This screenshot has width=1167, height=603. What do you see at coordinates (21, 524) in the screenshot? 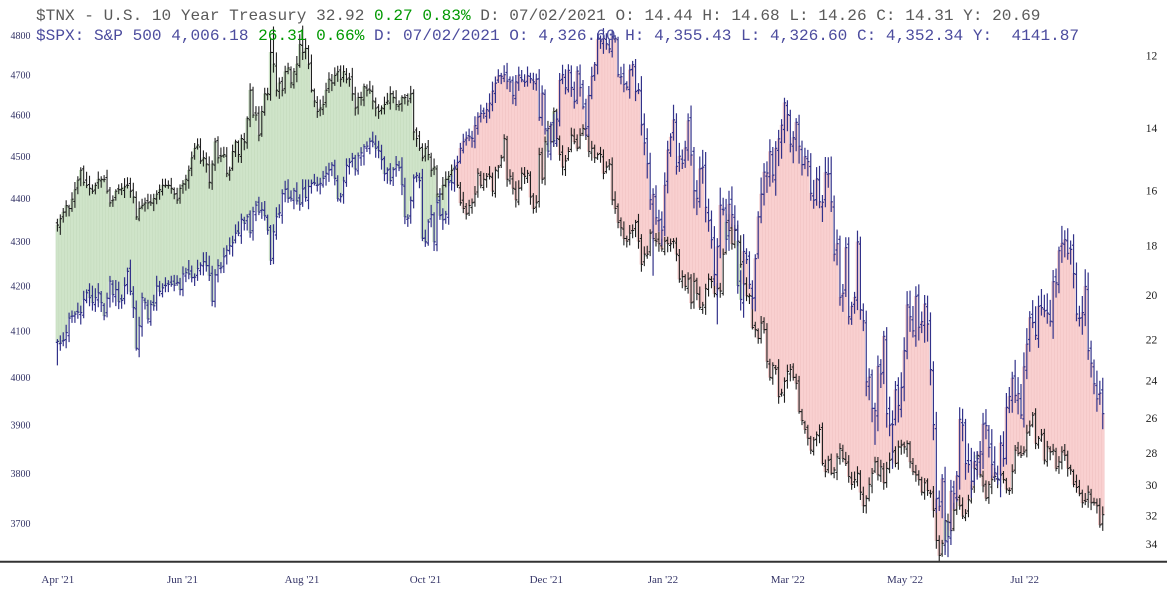
I see `svg-text: 3700` at bounding box center [21, 524].